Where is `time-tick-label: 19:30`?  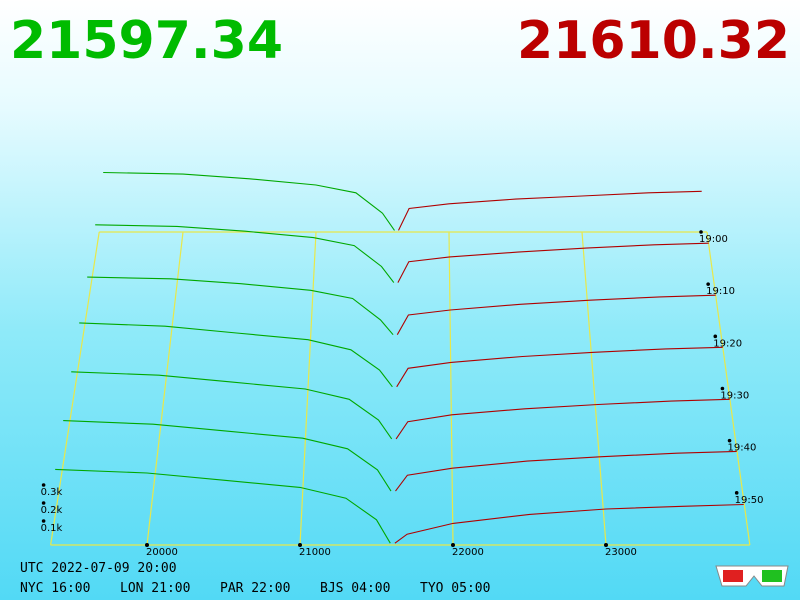
time-tick-label: 19:30 is located at coordinates (734, 396).